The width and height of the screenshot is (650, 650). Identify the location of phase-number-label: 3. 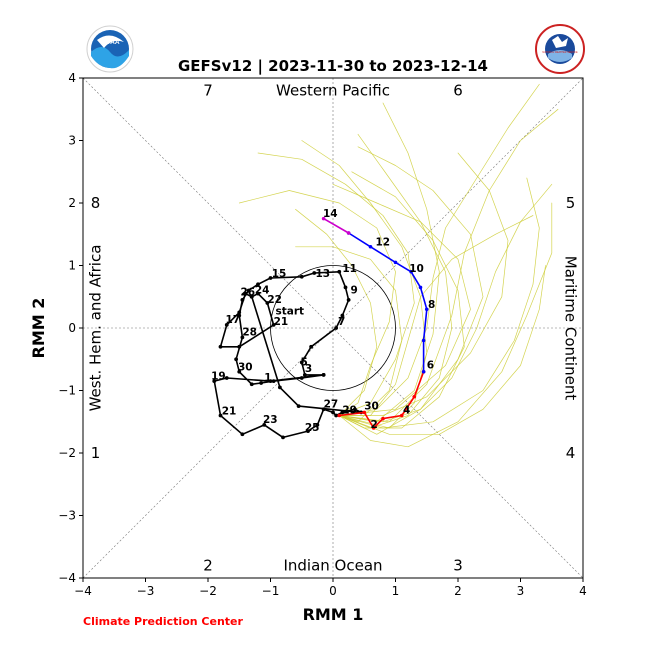
(458, 566).